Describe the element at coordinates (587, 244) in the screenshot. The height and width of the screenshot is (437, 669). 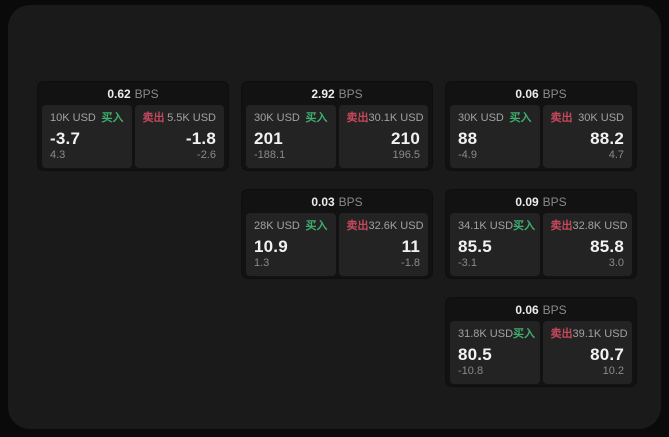
I see `sell-pane: 卖出 32.8K USD 85.8 3.0` at that location.